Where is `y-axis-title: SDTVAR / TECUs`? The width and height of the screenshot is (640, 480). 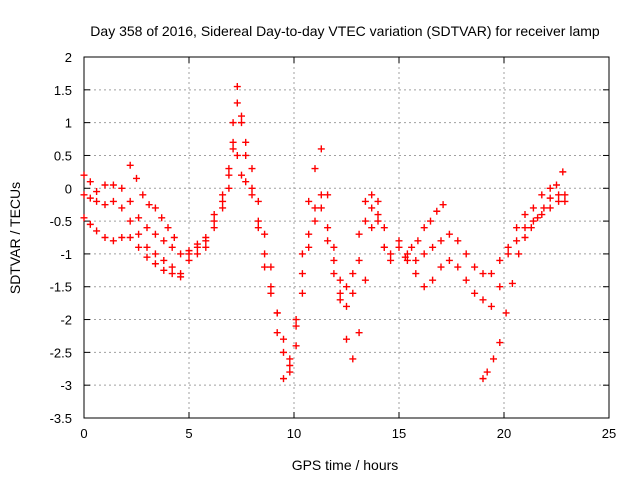
y-axis-title: SDTVAR / TECUs is located at coordinates (15, 238).